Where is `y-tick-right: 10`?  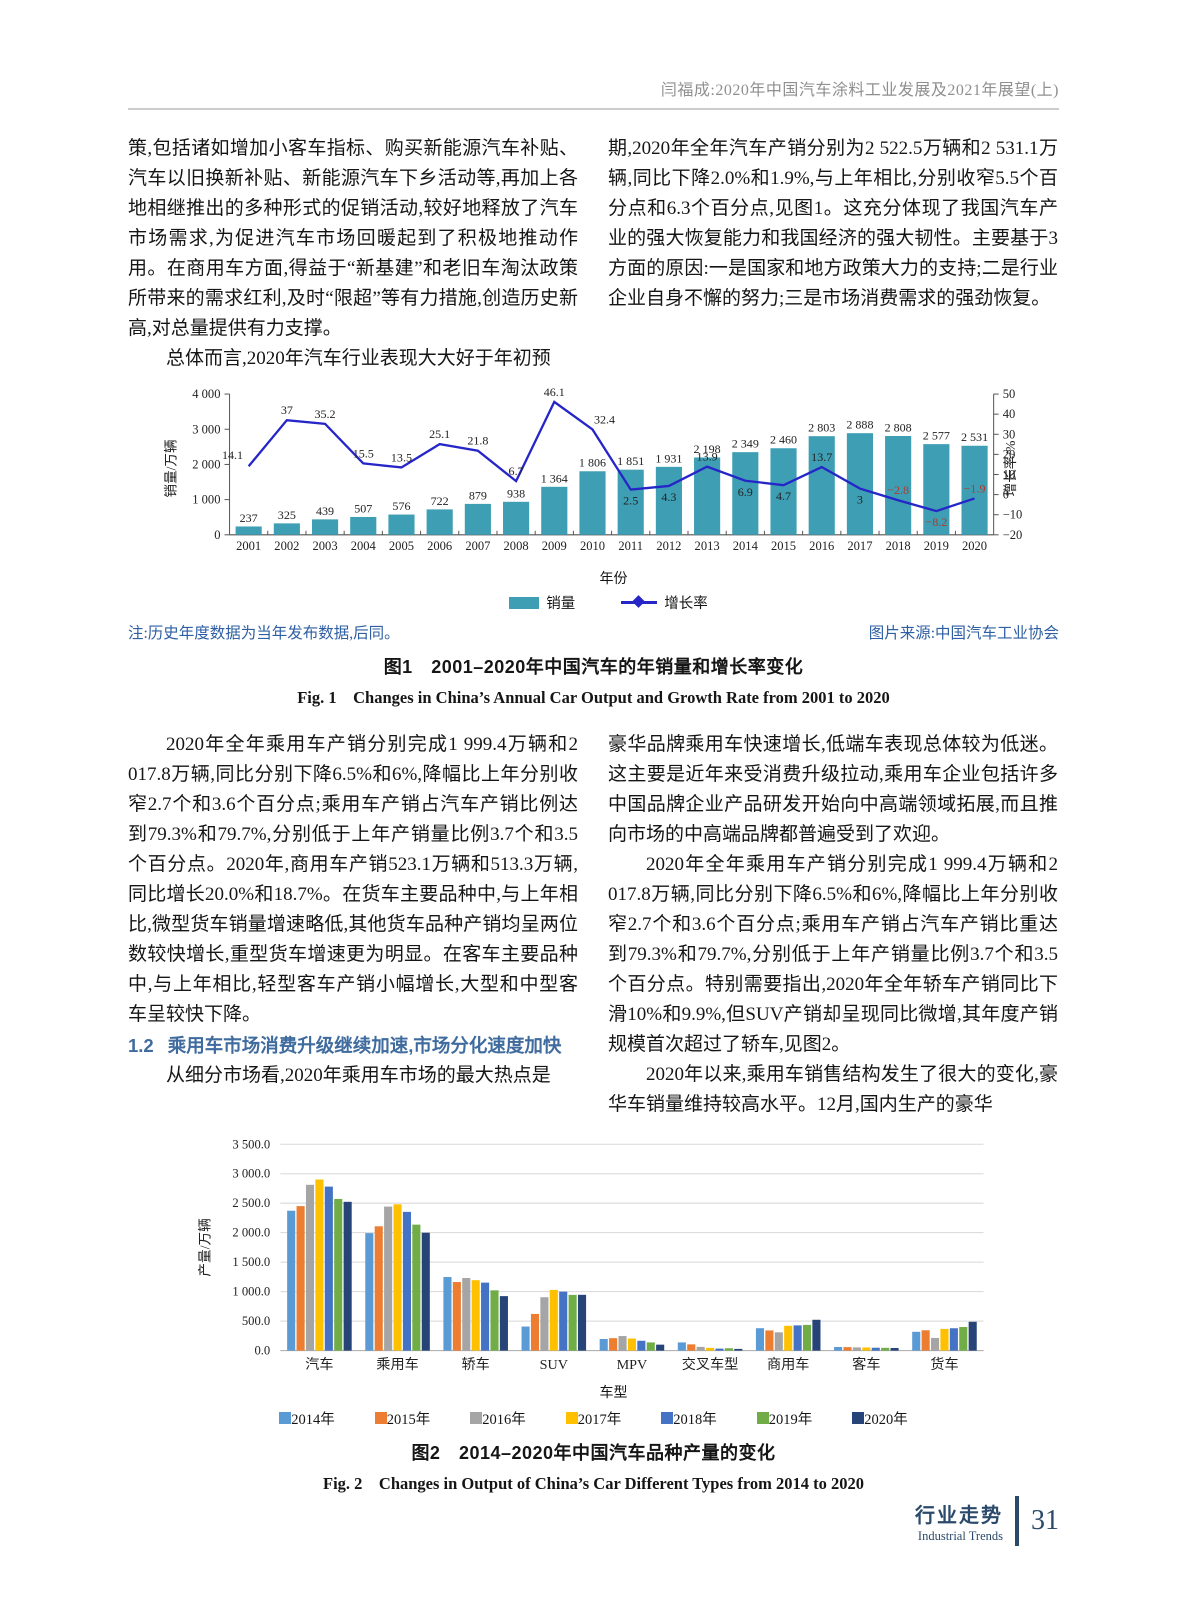 y-tick-right: 10 is located at coordinates (1009, 475).